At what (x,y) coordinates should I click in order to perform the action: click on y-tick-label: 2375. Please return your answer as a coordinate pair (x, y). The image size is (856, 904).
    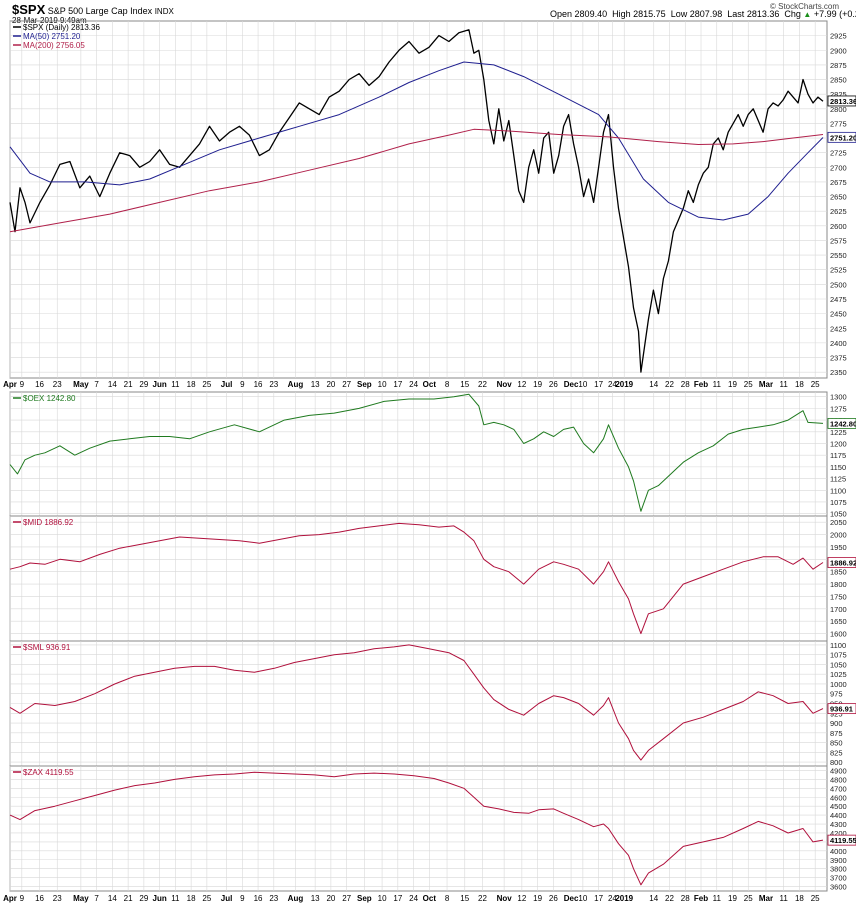
    Looking at the image, I should click on (838, 358).